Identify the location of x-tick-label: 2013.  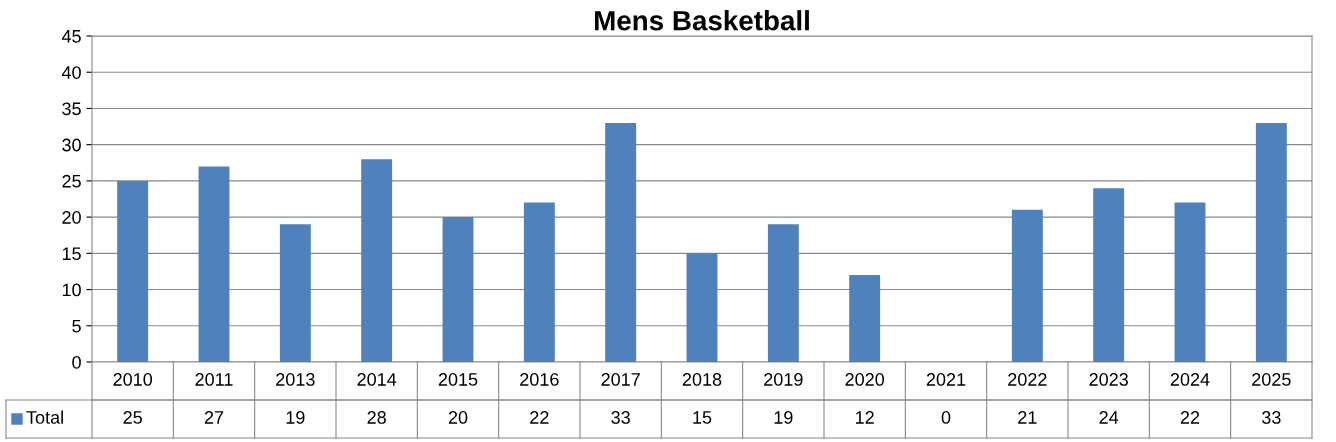
(295, 379).